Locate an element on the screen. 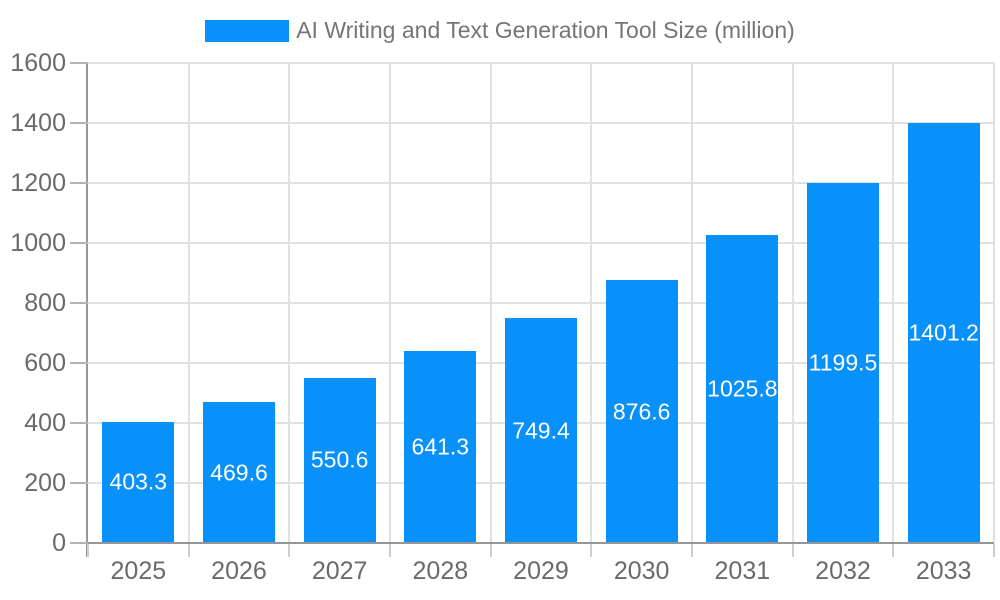  bar-value-label: 641.3 is located at coordinates (440, 446).